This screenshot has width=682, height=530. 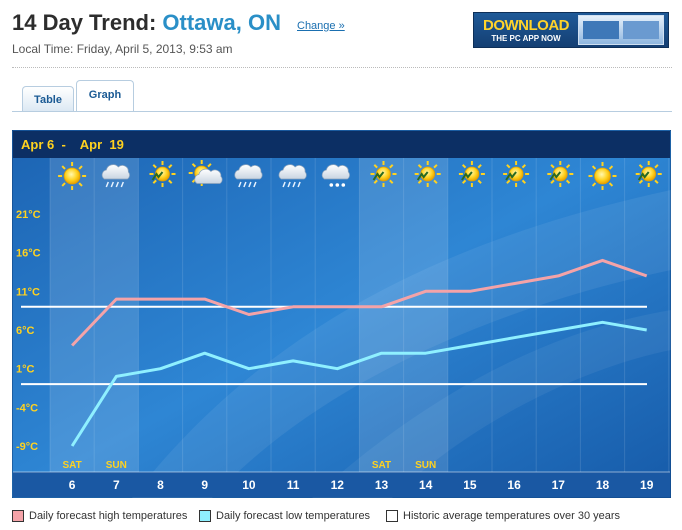 I want to click on y-tick-label: -4°C, so click(x=27, y=408).